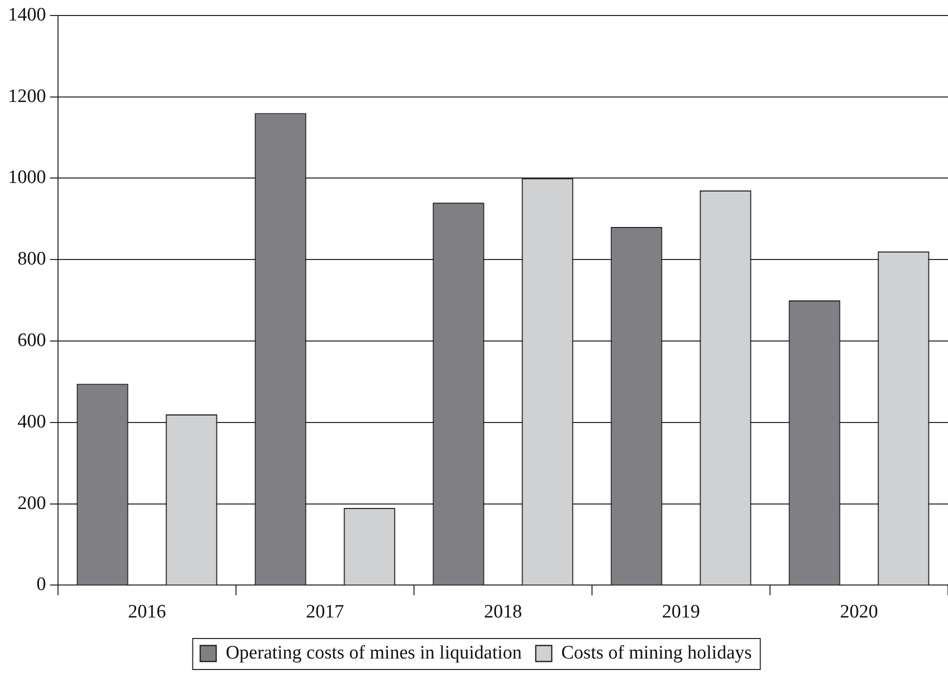 This screenshot has width=948, height=681. Describe the element at coordinates (27, 177) in the screenshot. I see `y-tick-label: 1000` at that location.